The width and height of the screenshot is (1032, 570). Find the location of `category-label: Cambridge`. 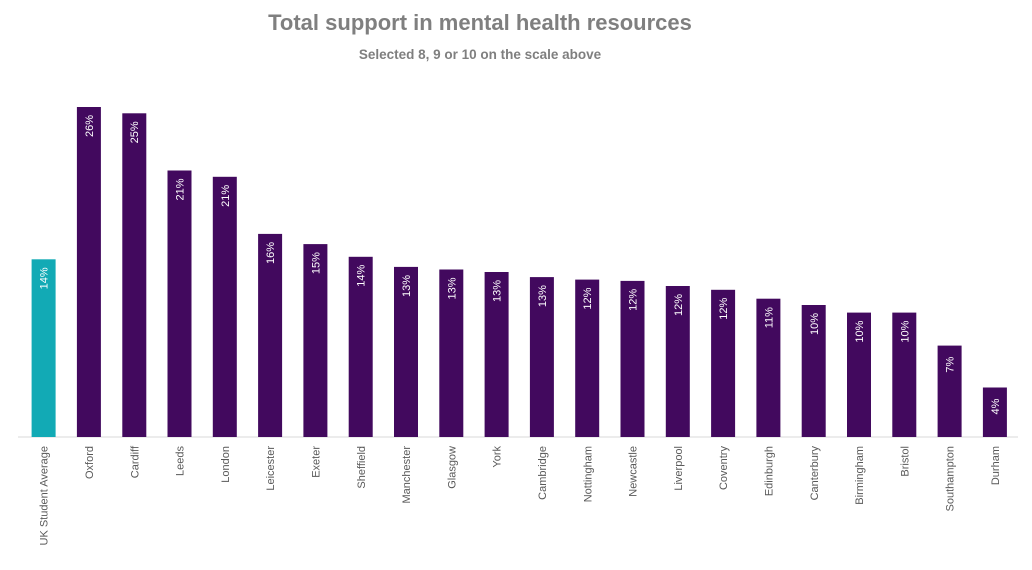

category-label: Cambridge is located at coordinates (543, 473).